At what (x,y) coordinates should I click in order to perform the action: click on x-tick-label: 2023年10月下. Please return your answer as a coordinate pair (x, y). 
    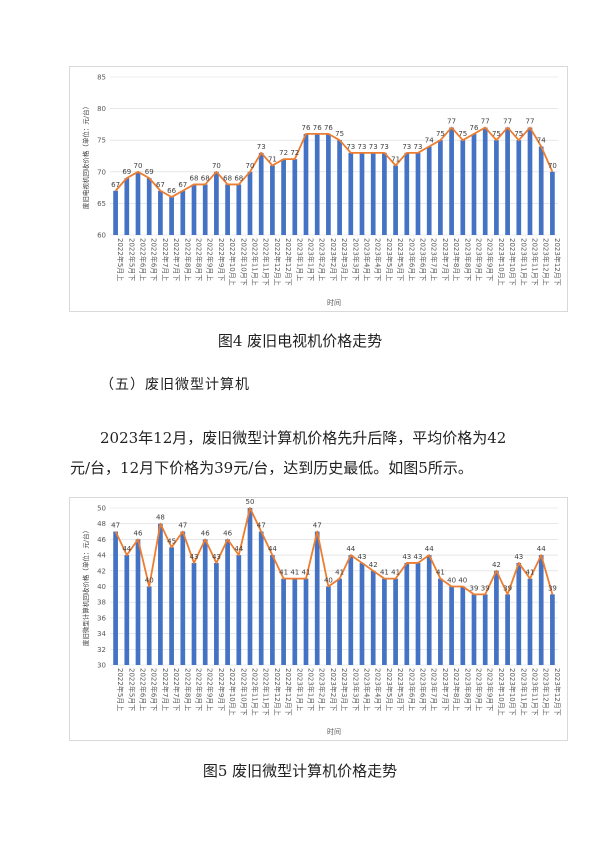
    Looking at the image, I should click on (512, 692).